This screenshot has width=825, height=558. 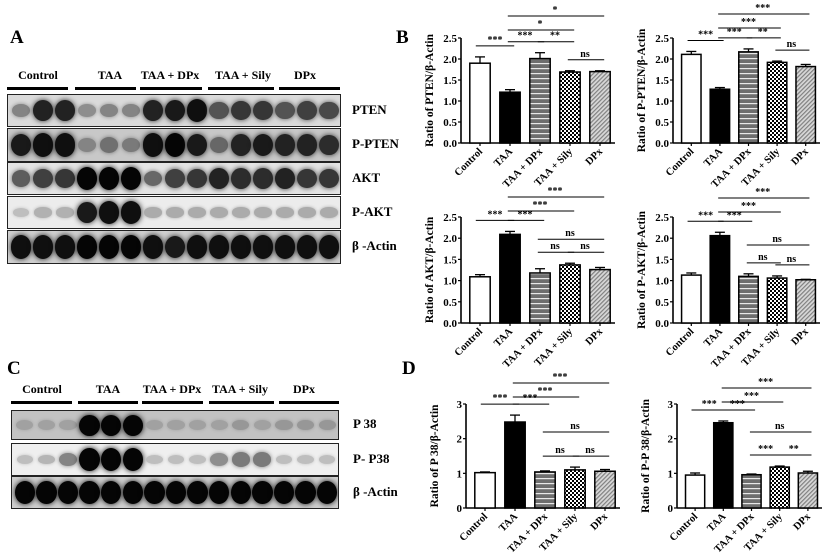 I want to click on y-axis-label: Ratio of PTEN/β-Actin, so click(x=430, y=90).